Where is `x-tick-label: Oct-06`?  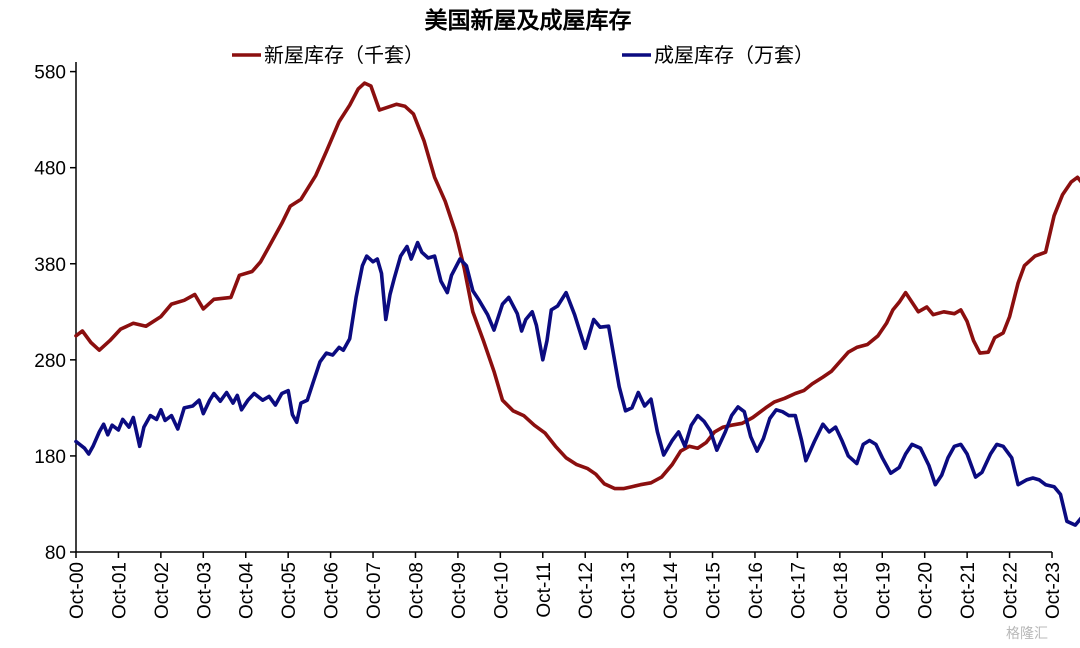 x-tick-label: Oct-06 is located at coordinates (332, 590).